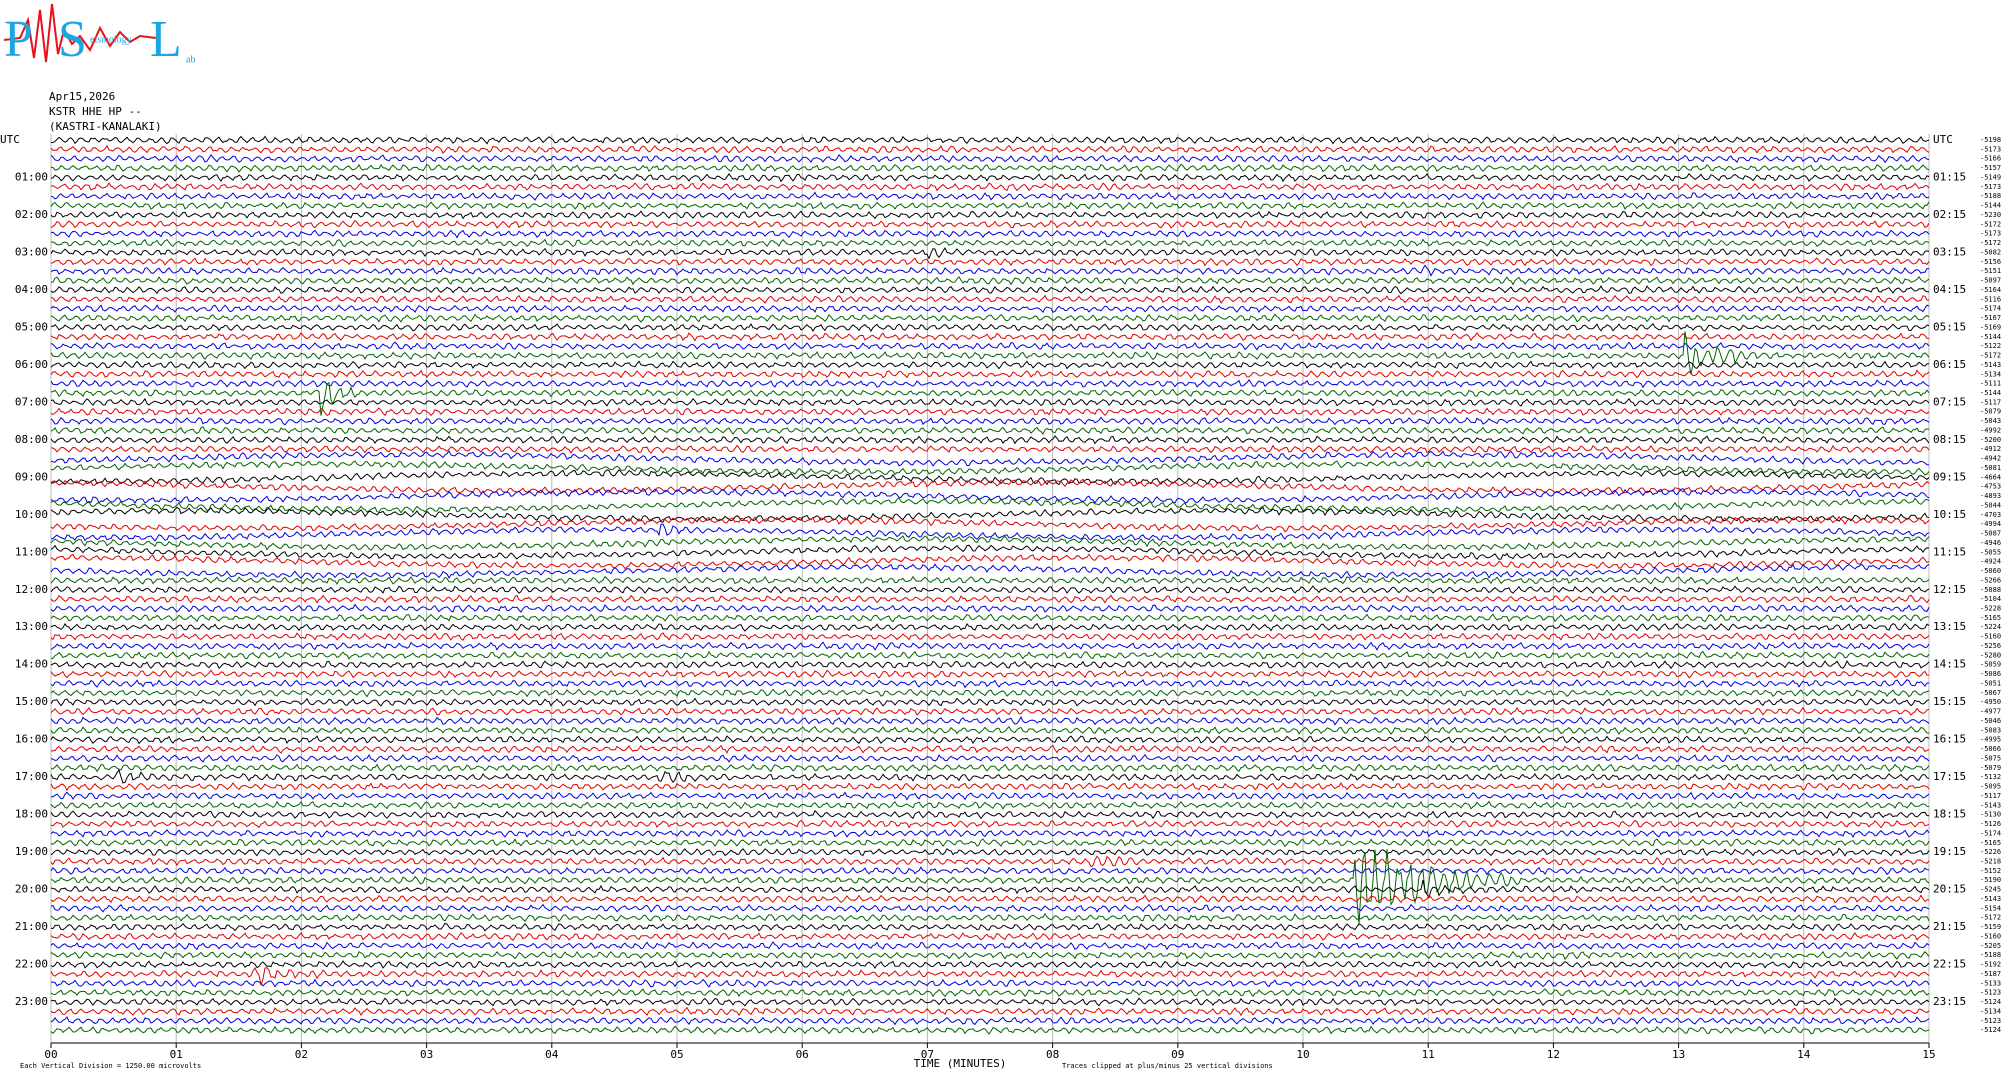 This screenshot has height=1080, width=2010. Describe the element at coordinates (1990, 749) in the screenshot. I see `offset-label: -5066` at that location.